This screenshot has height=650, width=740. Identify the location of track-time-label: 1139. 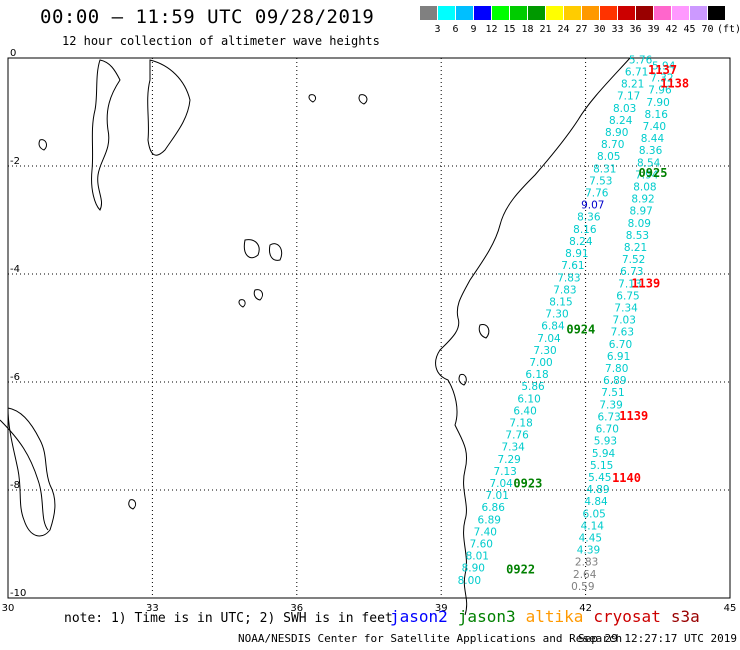
(633, 416).